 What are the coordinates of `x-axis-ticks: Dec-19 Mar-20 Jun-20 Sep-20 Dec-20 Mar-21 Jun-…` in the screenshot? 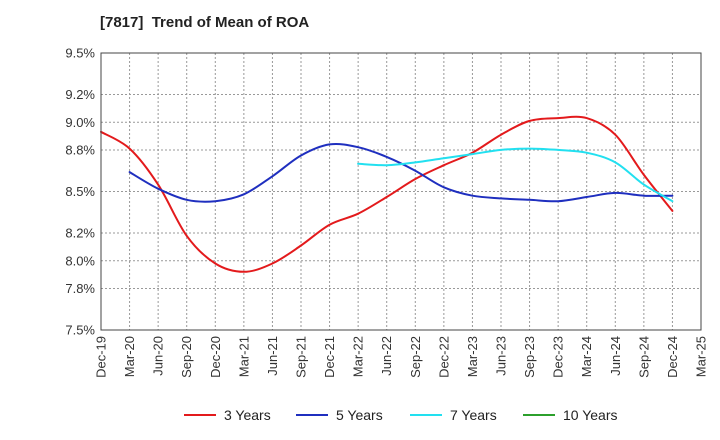 It's located at (401, 357).